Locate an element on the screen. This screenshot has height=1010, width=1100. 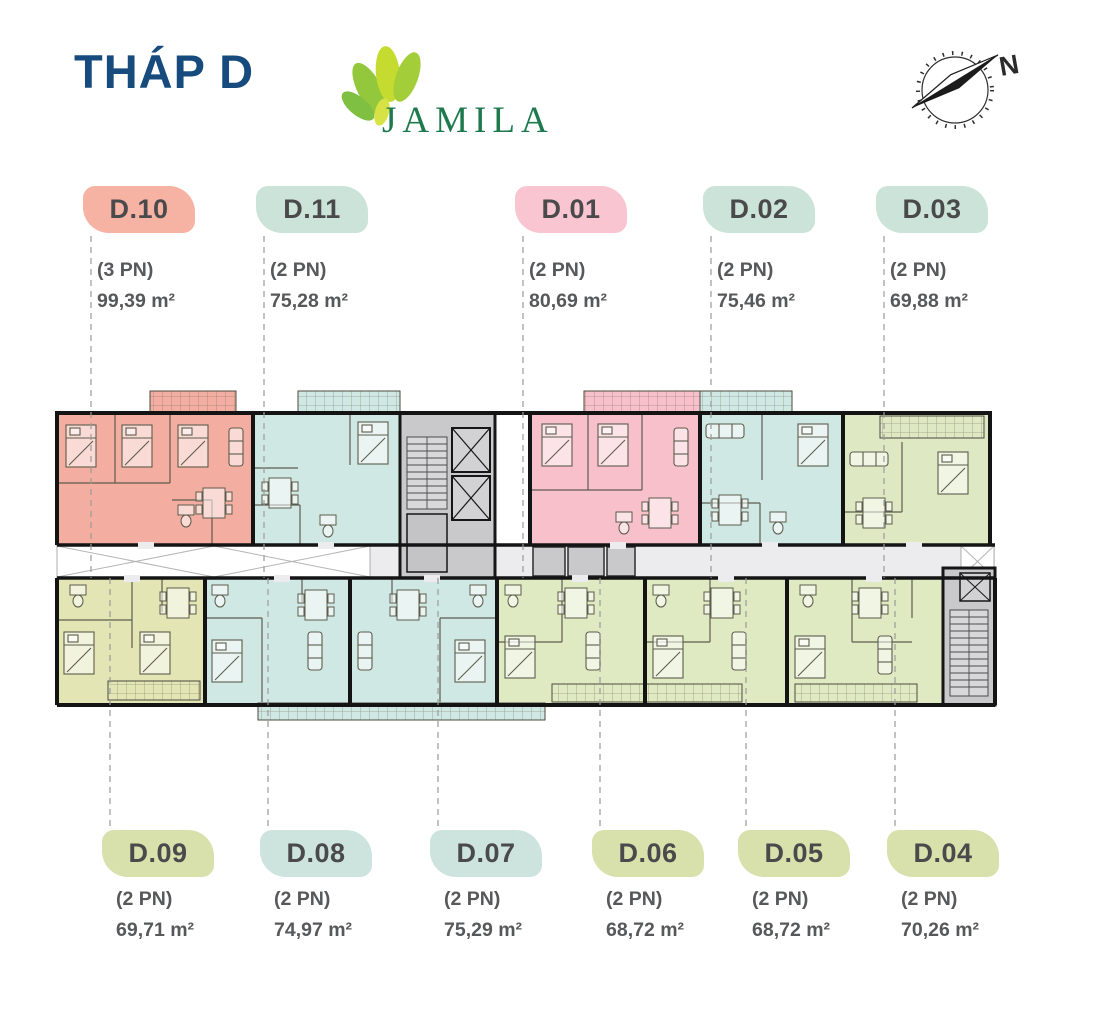
unit-area-d01: 80,69 m² is located at coordinates (568, 301).